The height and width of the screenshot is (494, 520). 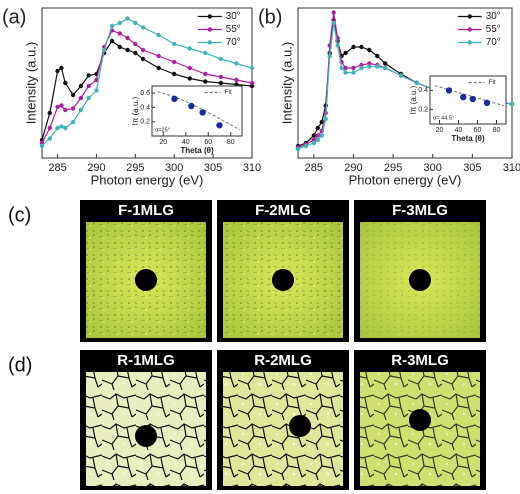 I want to click on x-tick-label: 285, so click(x=57, y=168).